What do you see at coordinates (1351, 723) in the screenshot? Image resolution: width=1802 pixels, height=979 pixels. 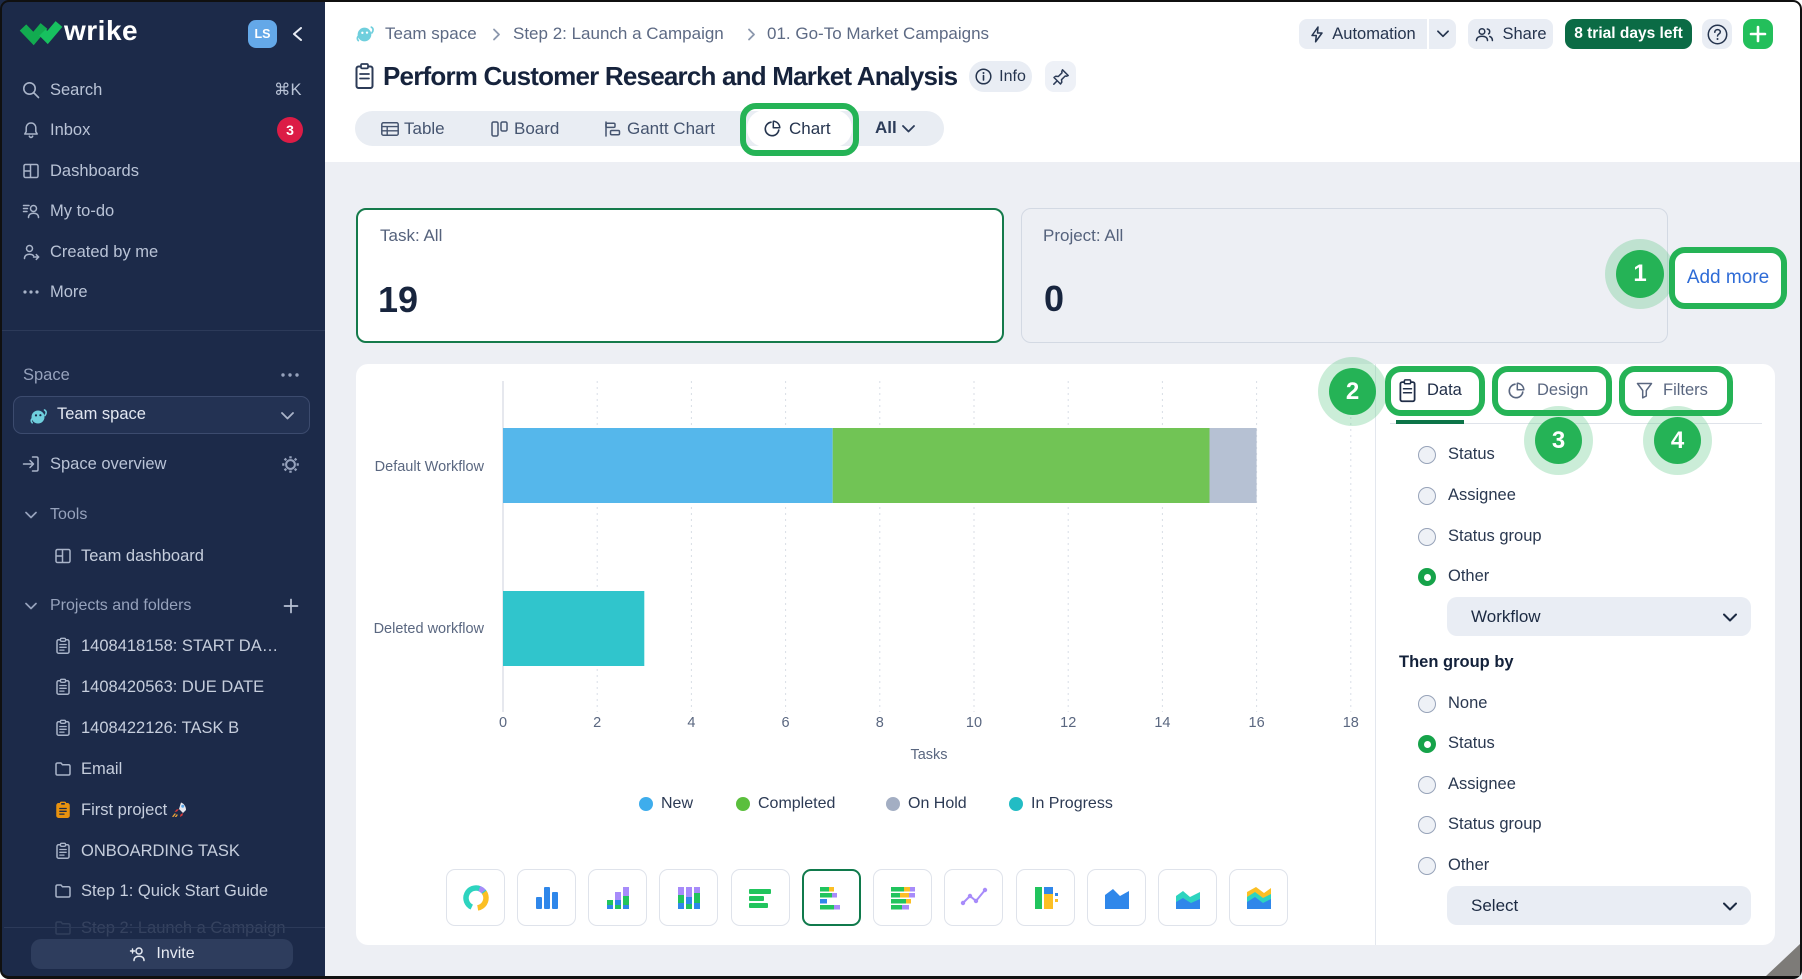 I see `svg-text: 18` at bounding box center [1351, 723].